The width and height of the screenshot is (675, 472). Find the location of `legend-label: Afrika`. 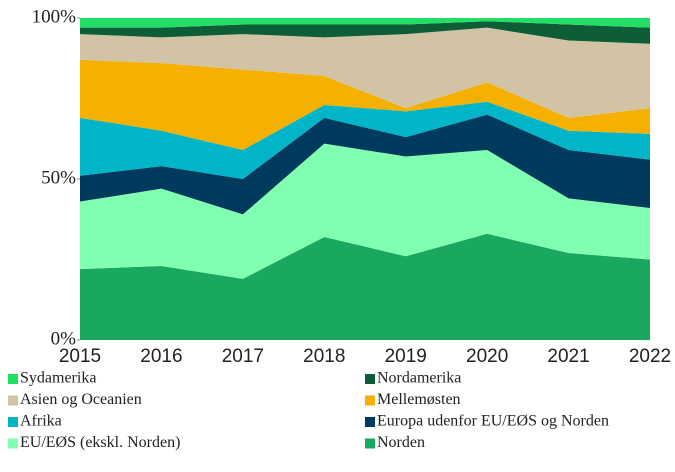

legend-label: Afrika is located at coordinates (41, 421).